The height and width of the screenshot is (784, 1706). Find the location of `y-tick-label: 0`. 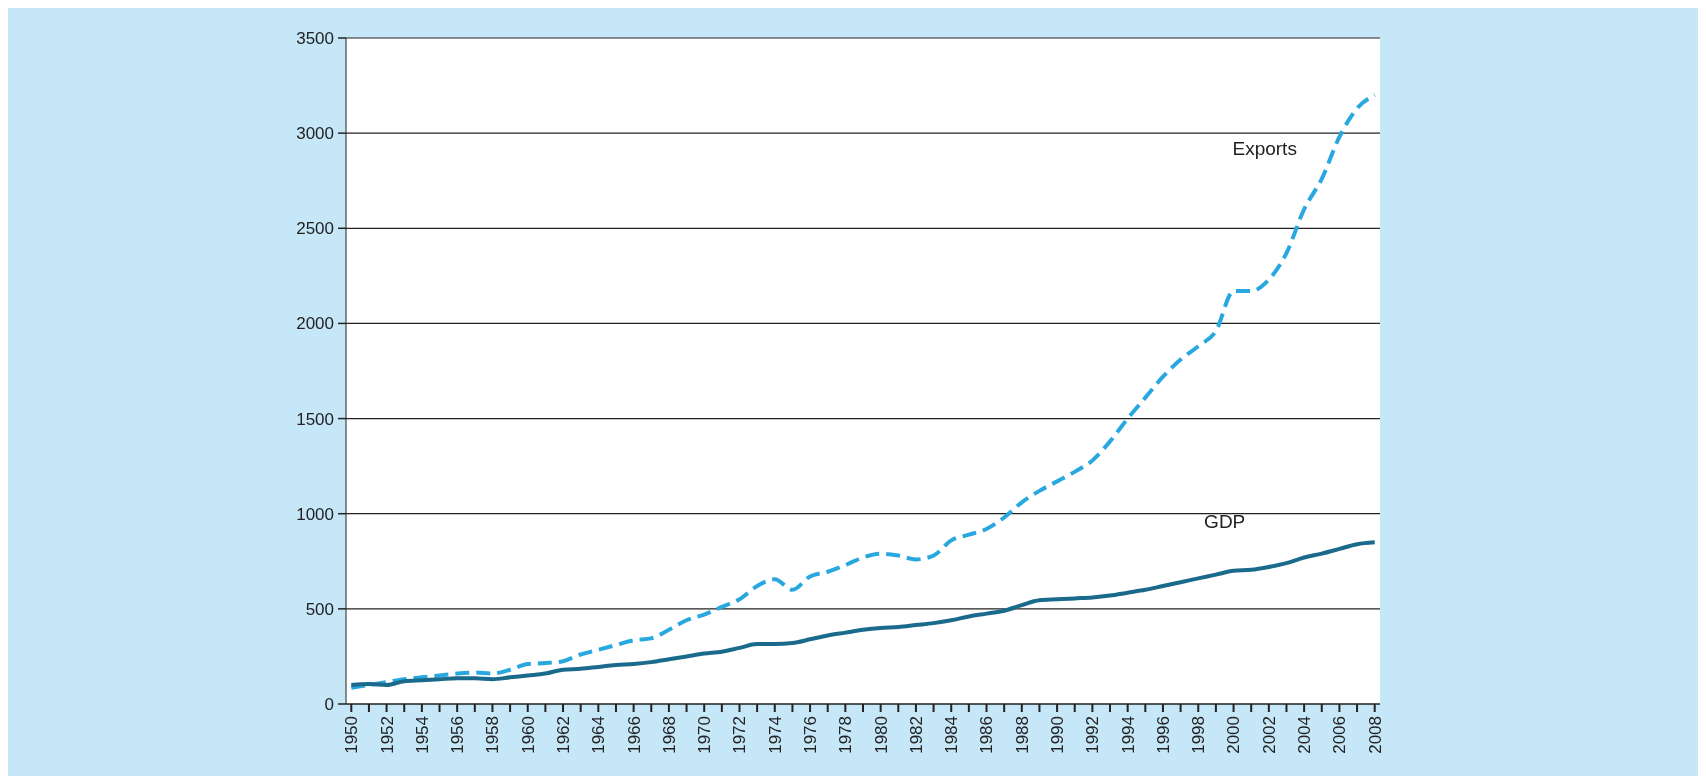

y-tick-label: 0 is located at coordinates (329, 704).